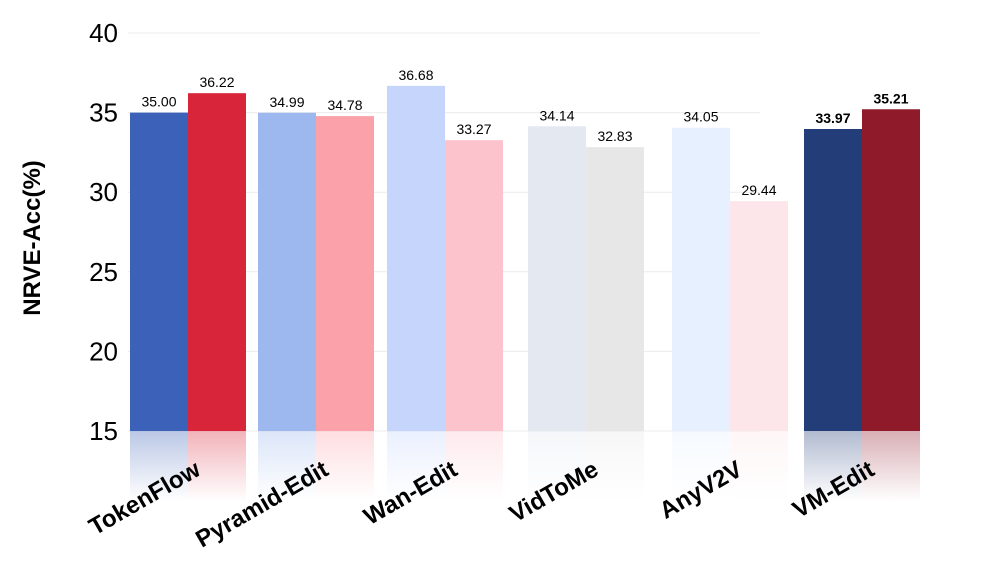 The height and width of the screenshot is (561, 996). What do you see at coordinates (103, 113) in the screenshot?
I see `y-tick-label: 35` at bounding box center [103, 113].